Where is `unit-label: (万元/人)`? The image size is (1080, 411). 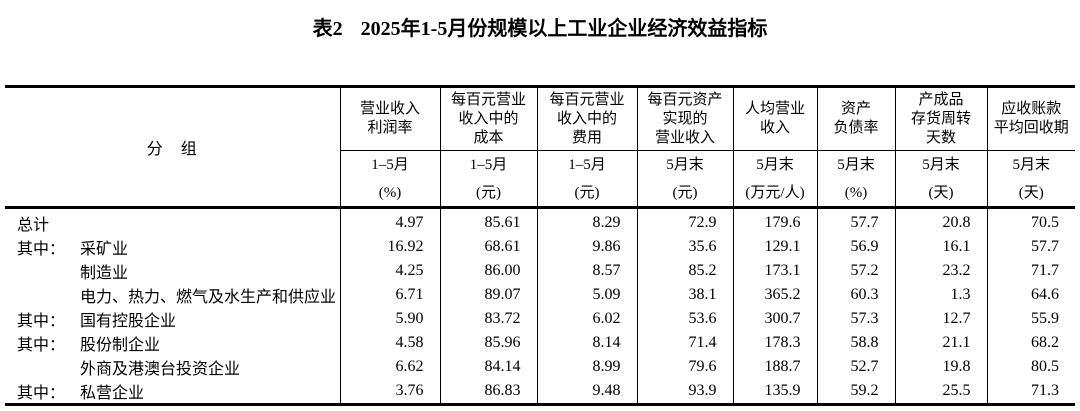 unit-label: (万元/人) is located at coordinates (775, 192).